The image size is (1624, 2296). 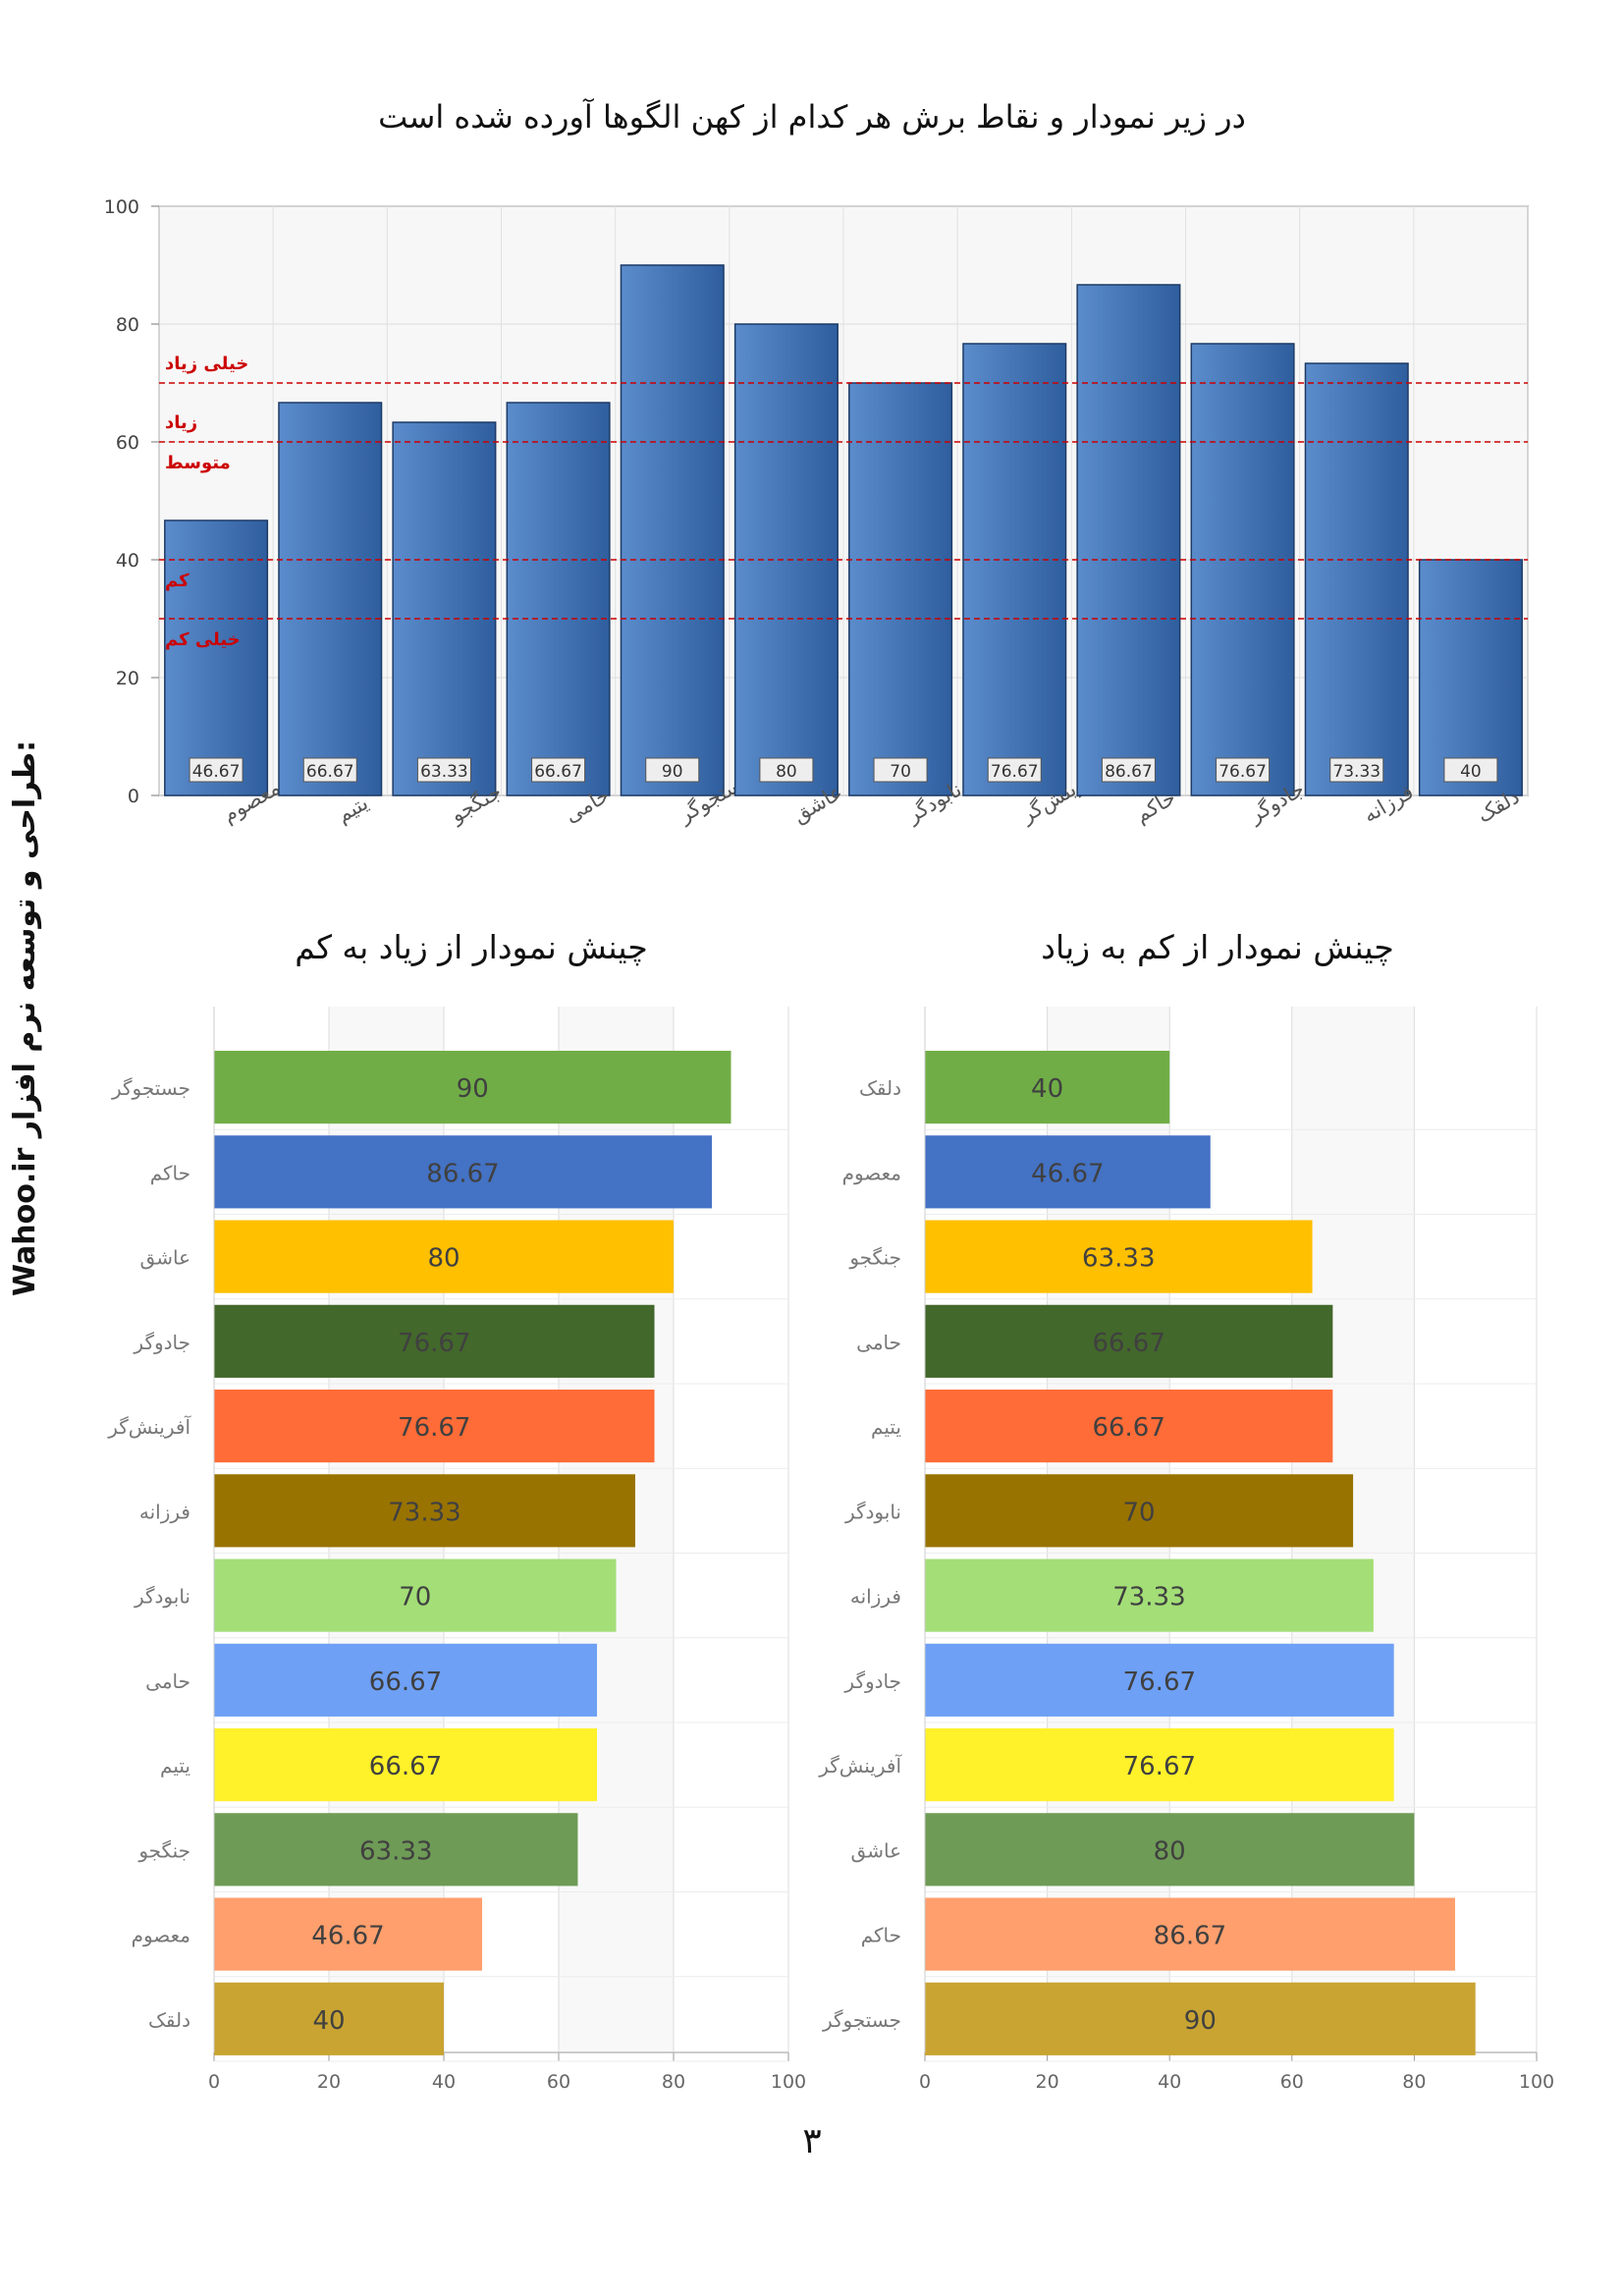 What do you see at coordinates (788, 2082) in the screenshot?
I see `x-tick-label: 100` at bounding box center [788, 2082].